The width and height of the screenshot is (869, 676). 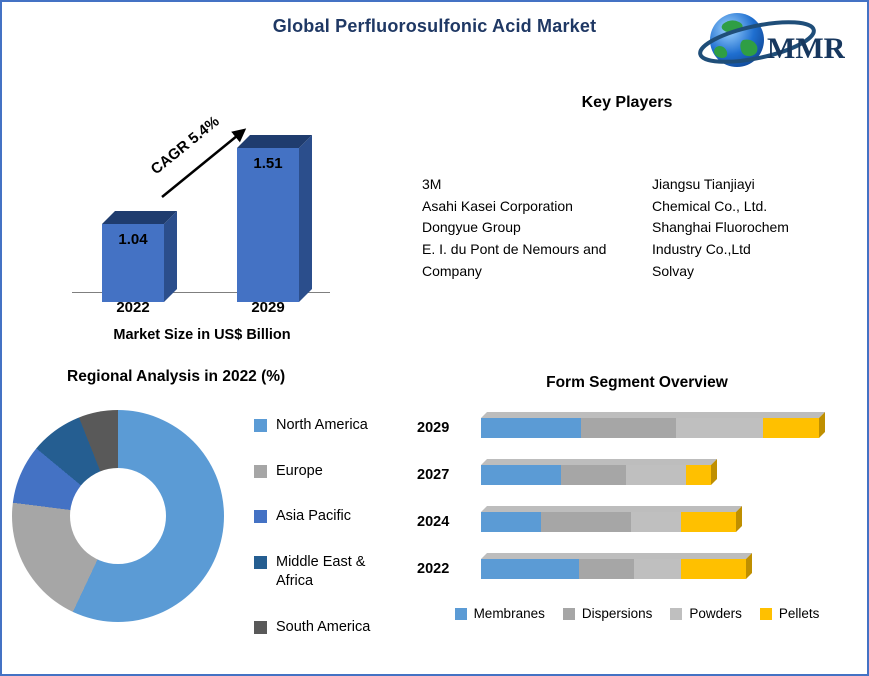 I want to click on logo-text: MMR, so click(x=806, y=48).